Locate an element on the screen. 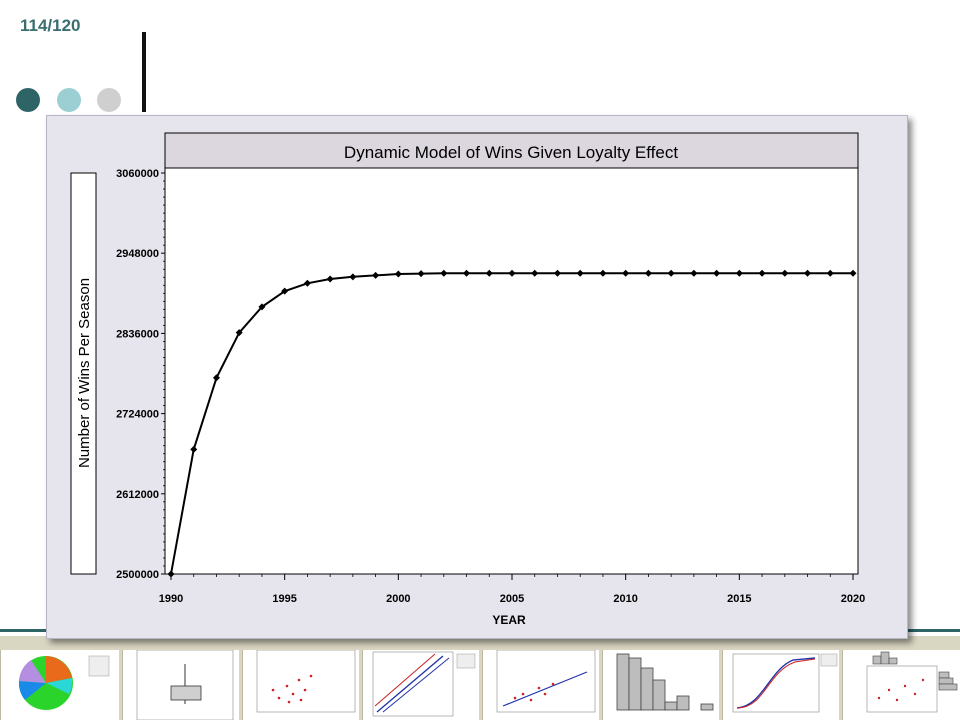 The width and height of the screenshot is (960, 720). x-tick-label: 1995 is located at coordinates (284, 599).